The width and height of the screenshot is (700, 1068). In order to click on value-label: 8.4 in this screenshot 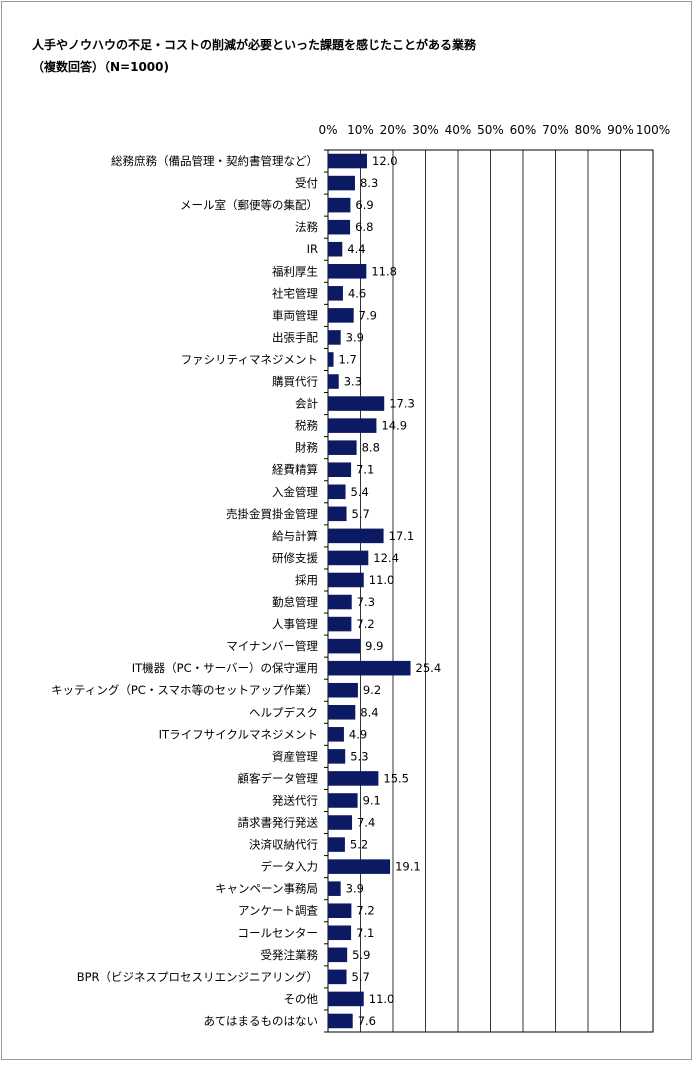, I will do `click(369, 712)`.